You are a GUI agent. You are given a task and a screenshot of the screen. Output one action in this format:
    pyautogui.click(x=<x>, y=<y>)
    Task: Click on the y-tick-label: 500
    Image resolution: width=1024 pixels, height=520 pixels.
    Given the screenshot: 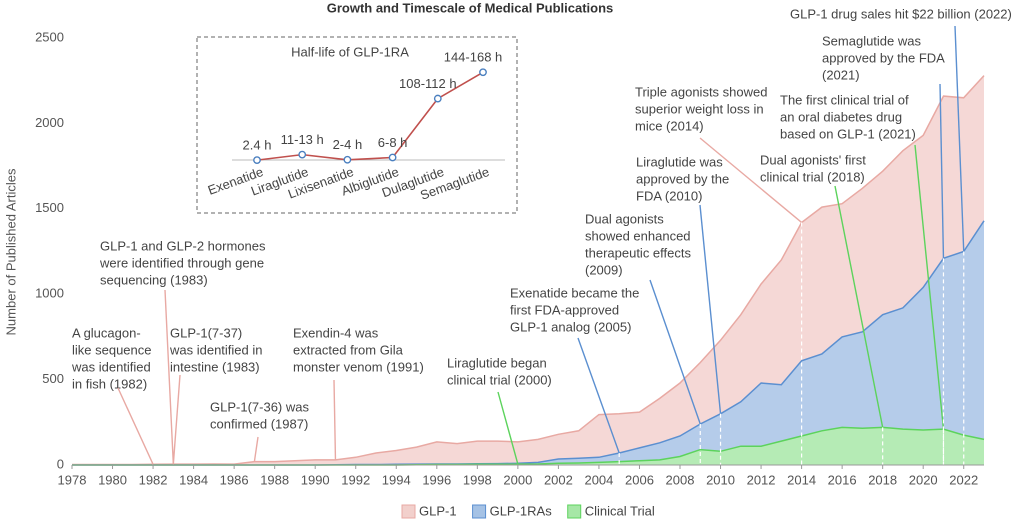 What is the action you would take?
    pyautogui.click(x=53, y=378)
    